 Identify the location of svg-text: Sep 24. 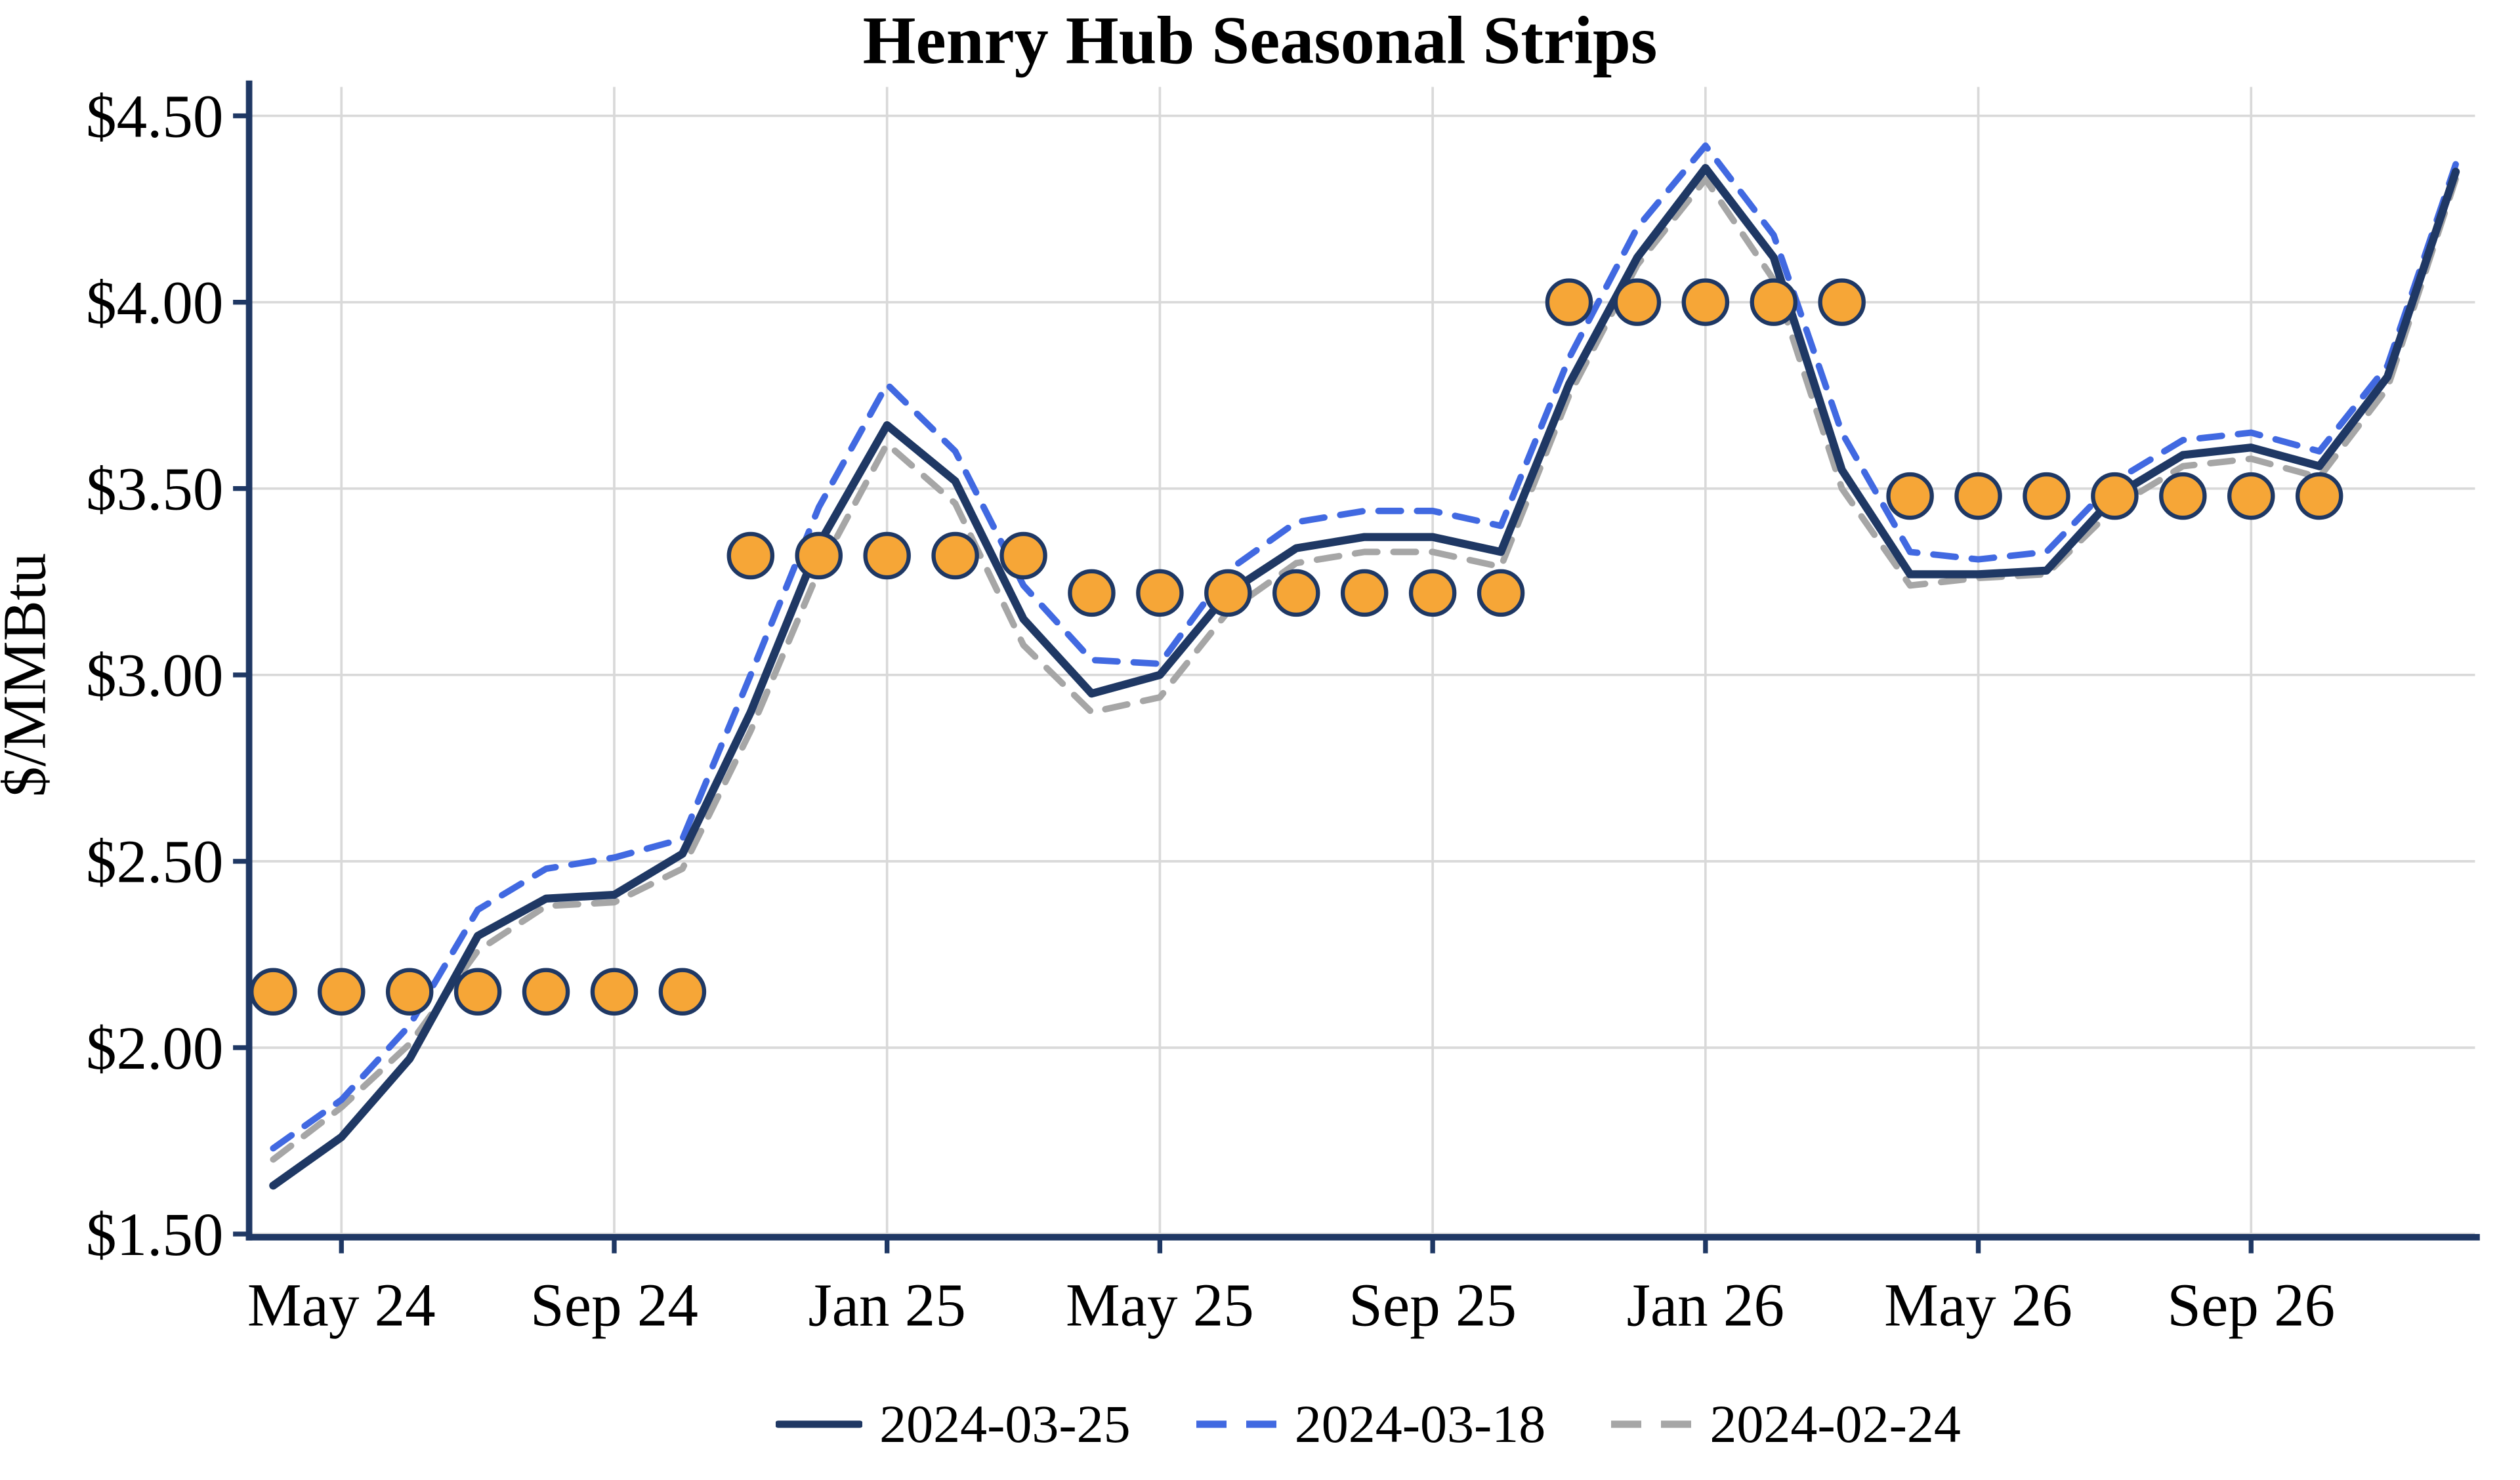
(614, 1306).